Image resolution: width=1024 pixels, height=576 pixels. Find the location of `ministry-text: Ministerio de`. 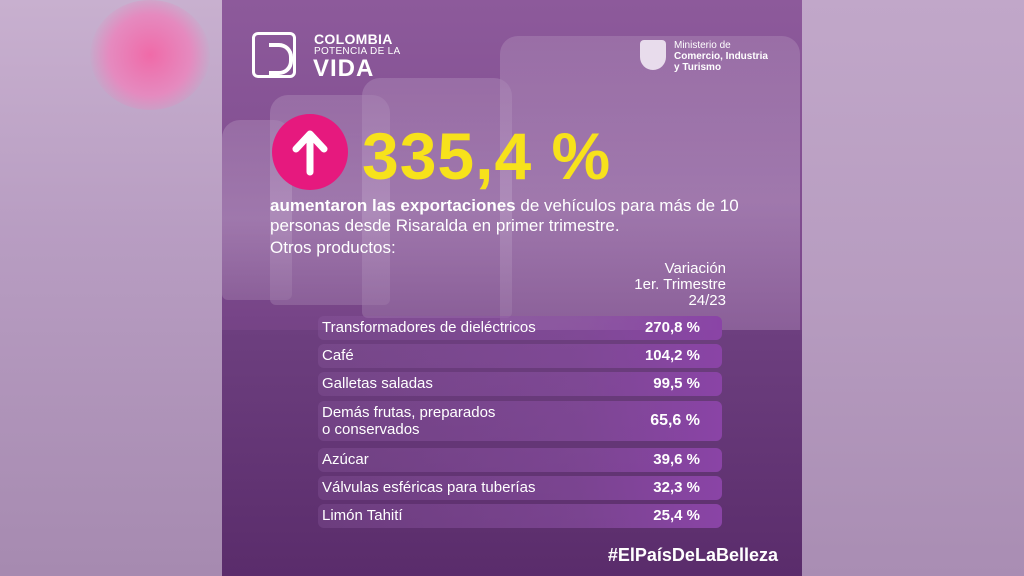

ministry-text: Ministerio de is located at coordinates (702, 45).